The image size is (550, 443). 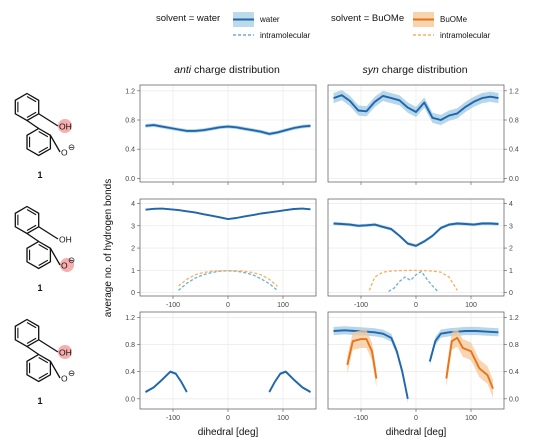 What do you see at coordinates (269, 19) in the screenshot?
I see `legend-water-entry: water` at bounding box center [269, 19].